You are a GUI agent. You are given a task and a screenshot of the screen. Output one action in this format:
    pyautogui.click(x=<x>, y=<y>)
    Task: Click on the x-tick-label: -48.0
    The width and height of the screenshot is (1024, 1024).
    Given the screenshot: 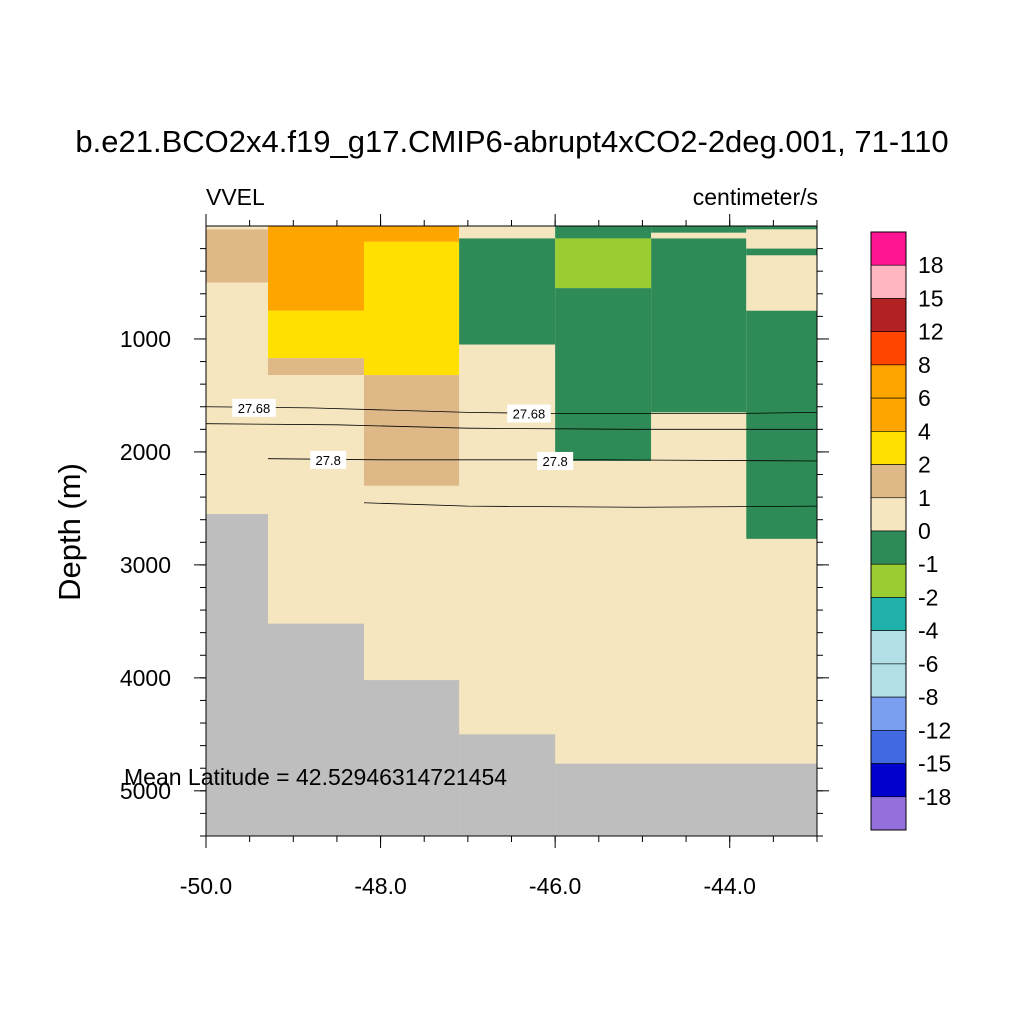 What is the action you would take?
    pyautogui.click(x=380, y=886)
    